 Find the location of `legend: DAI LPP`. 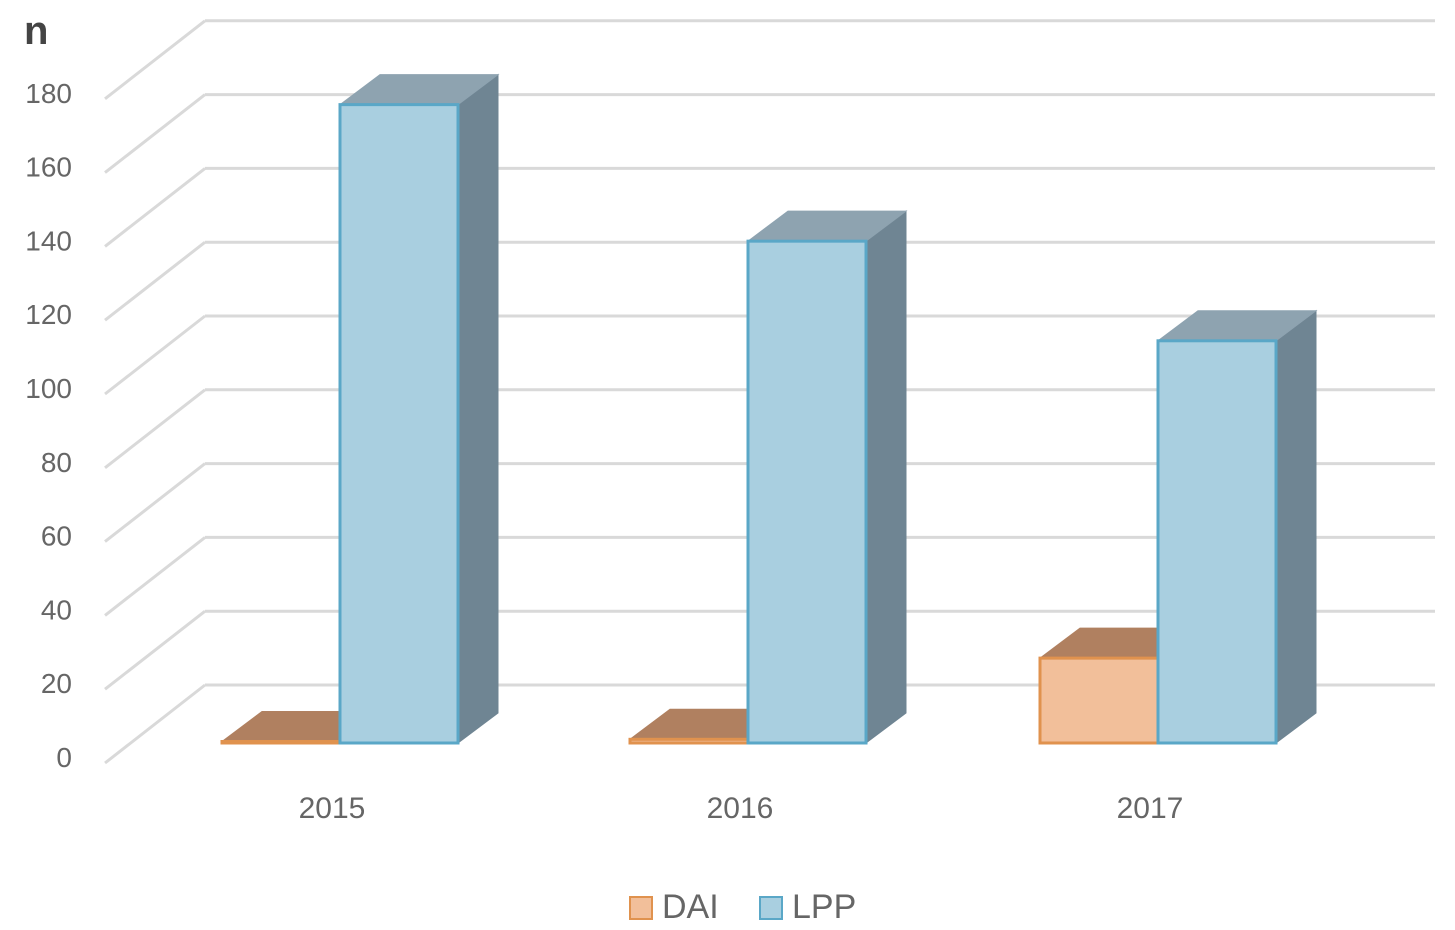

legend: DAI LPP is located at coordinates (742, 907).